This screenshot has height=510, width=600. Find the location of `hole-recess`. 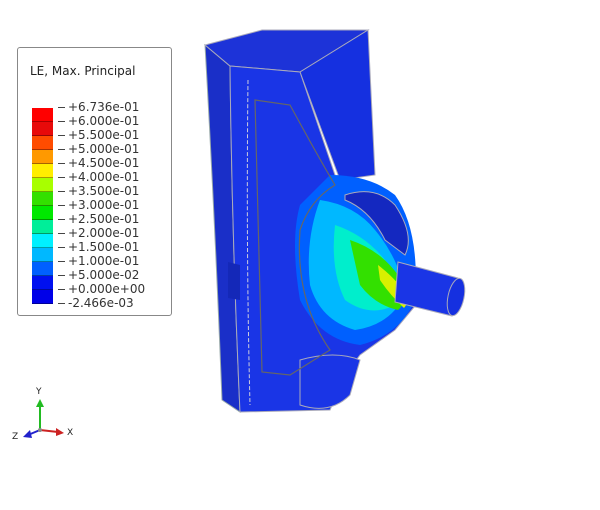

hole-recess is located at coordinates (376, 223).